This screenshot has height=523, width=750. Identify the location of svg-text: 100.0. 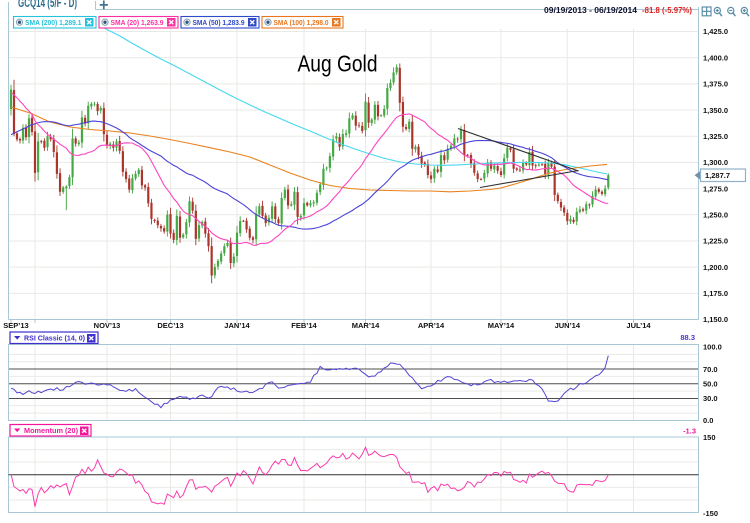
(712, 347).